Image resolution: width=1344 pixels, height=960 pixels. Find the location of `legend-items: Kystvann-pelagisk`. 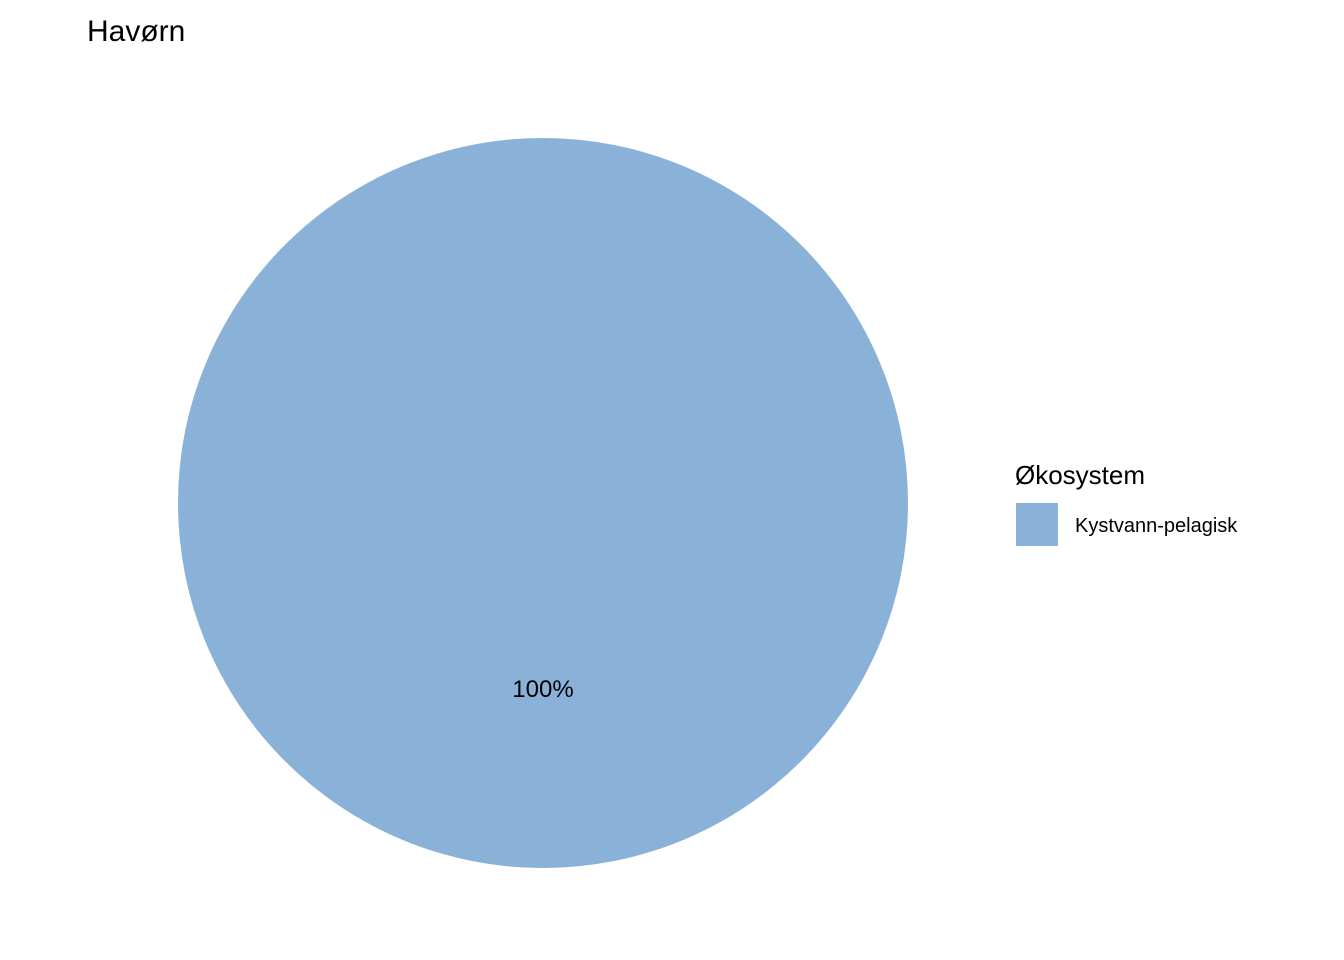

legend-items: Kystvann-pelagisk is located at coordinates (1127, 524).